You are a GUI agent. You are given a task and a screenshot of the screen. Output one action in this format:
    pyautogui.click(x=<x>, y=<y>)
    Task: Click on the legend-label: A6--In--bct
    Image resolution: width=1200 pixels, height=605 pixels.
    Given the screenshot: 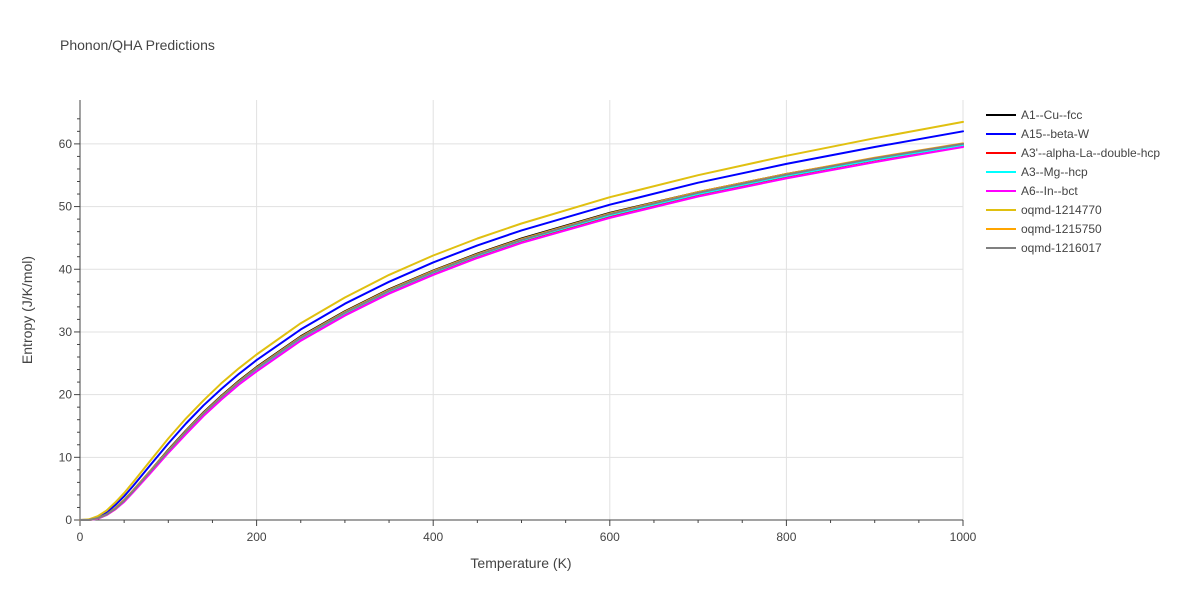 What is the action you would take?
    pyautogui.click(x=1049, y=191)
    